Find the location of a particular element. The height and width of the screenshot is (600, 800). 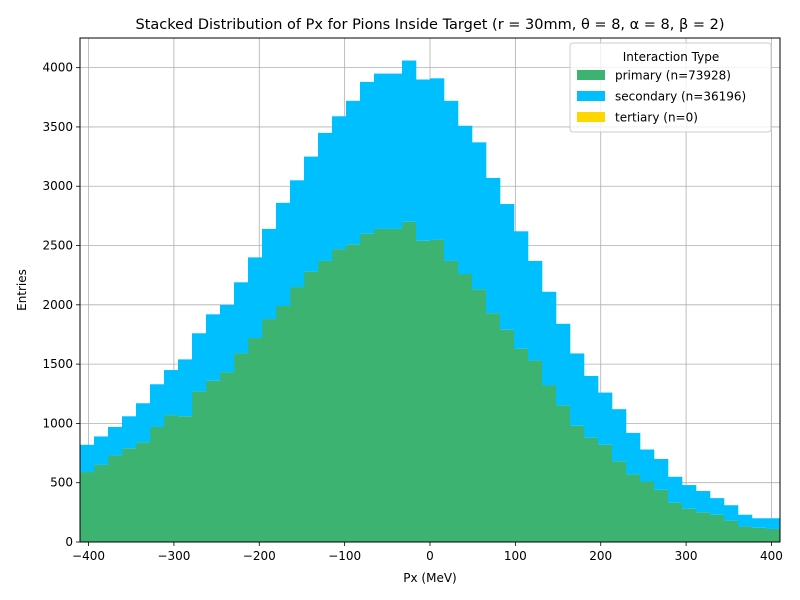

x-tick-label: −300 is located at coordinates (173, 556).